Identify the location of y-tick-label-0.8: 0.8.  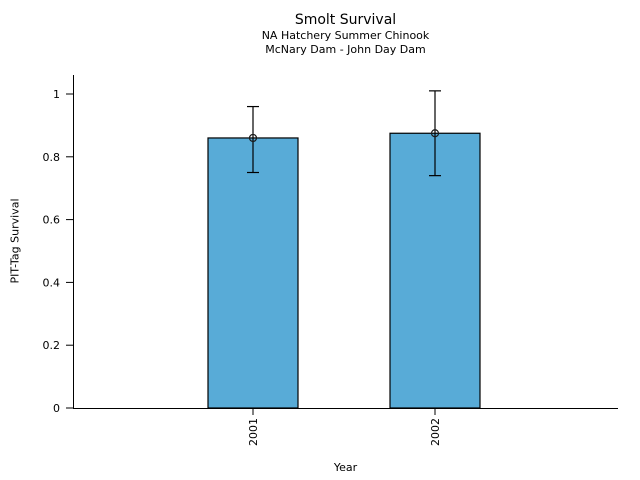
(52, 157).